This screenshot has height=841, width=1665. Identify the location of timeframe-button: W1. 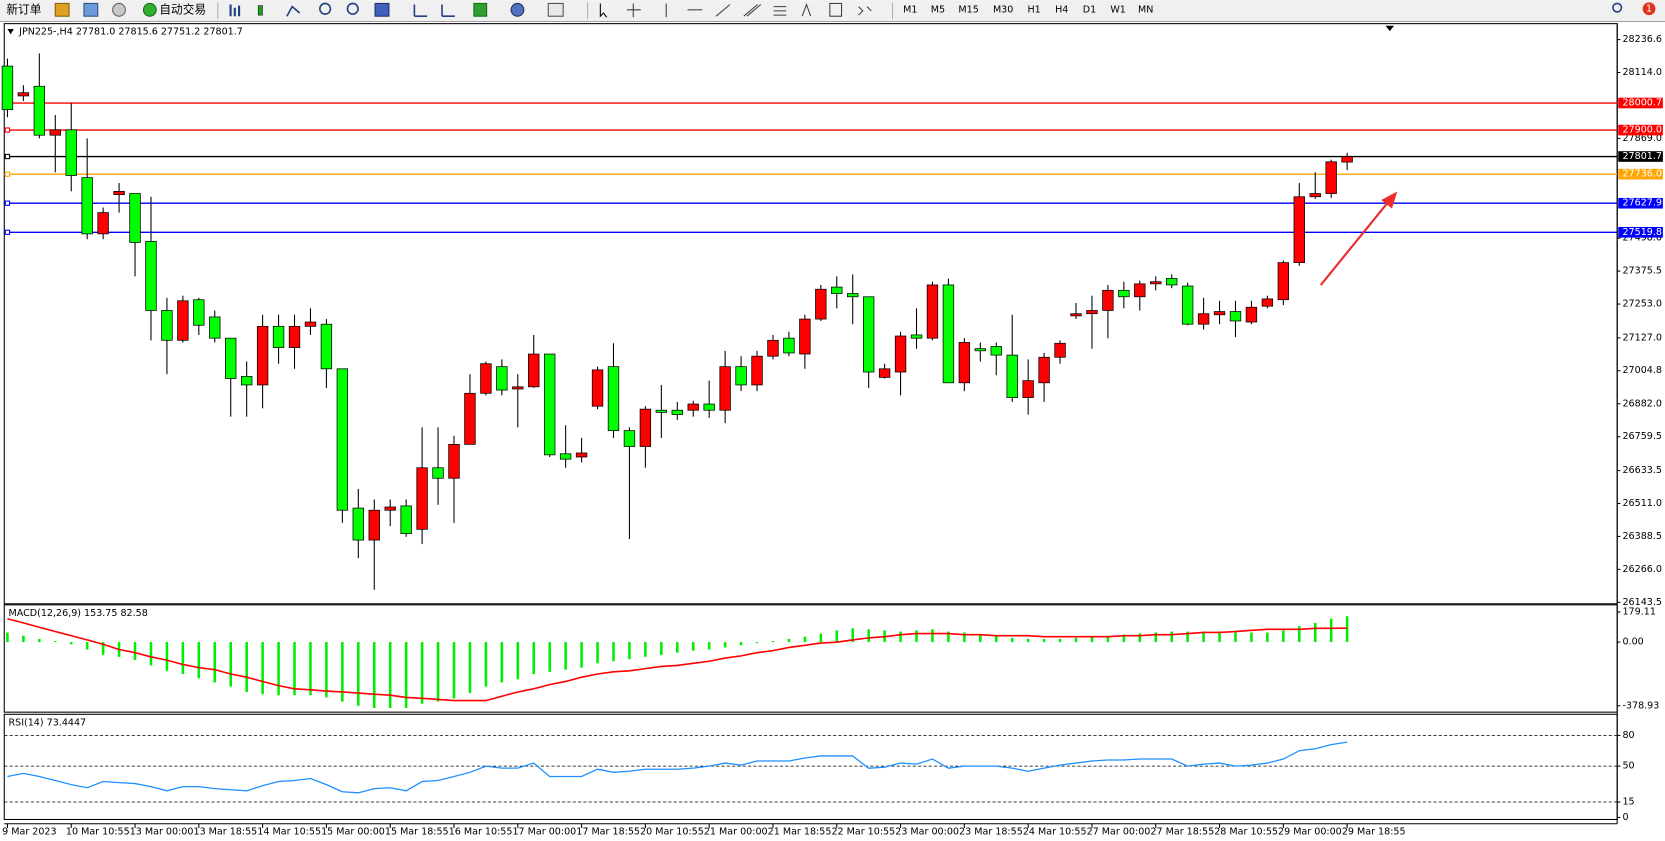
(1118, 9).